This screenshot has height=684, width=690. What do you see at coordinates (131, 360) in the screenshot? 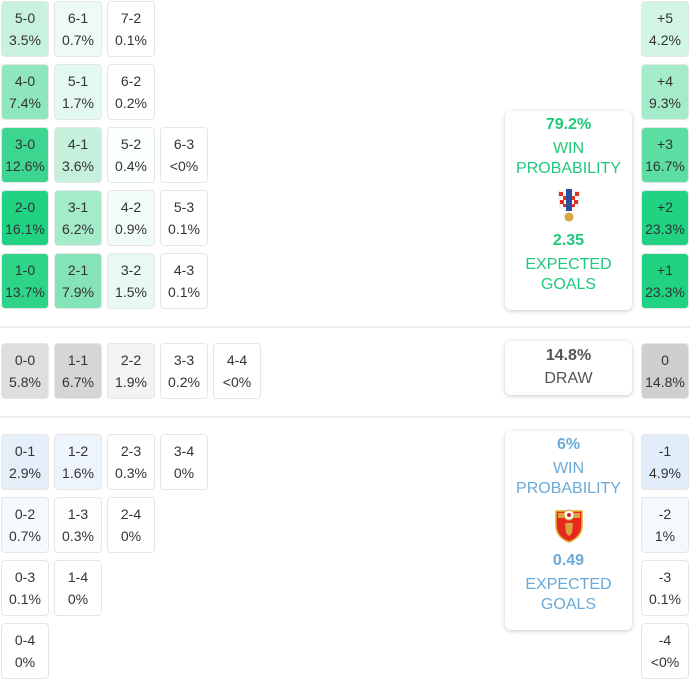
I see `score-label: 2-2` at bounding box center [131, 360].